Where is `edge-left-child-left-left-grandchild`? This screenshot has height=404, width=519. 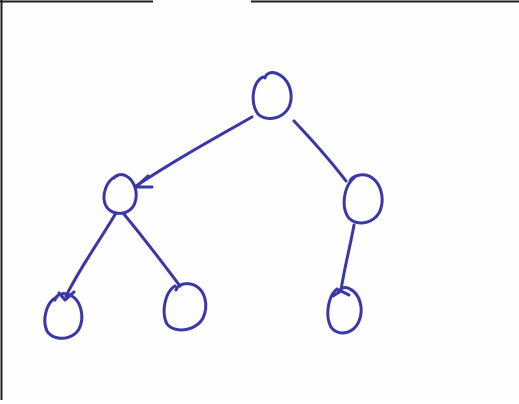
edge-left-child-left-left-grandchild is located at coordinates (91, 254).